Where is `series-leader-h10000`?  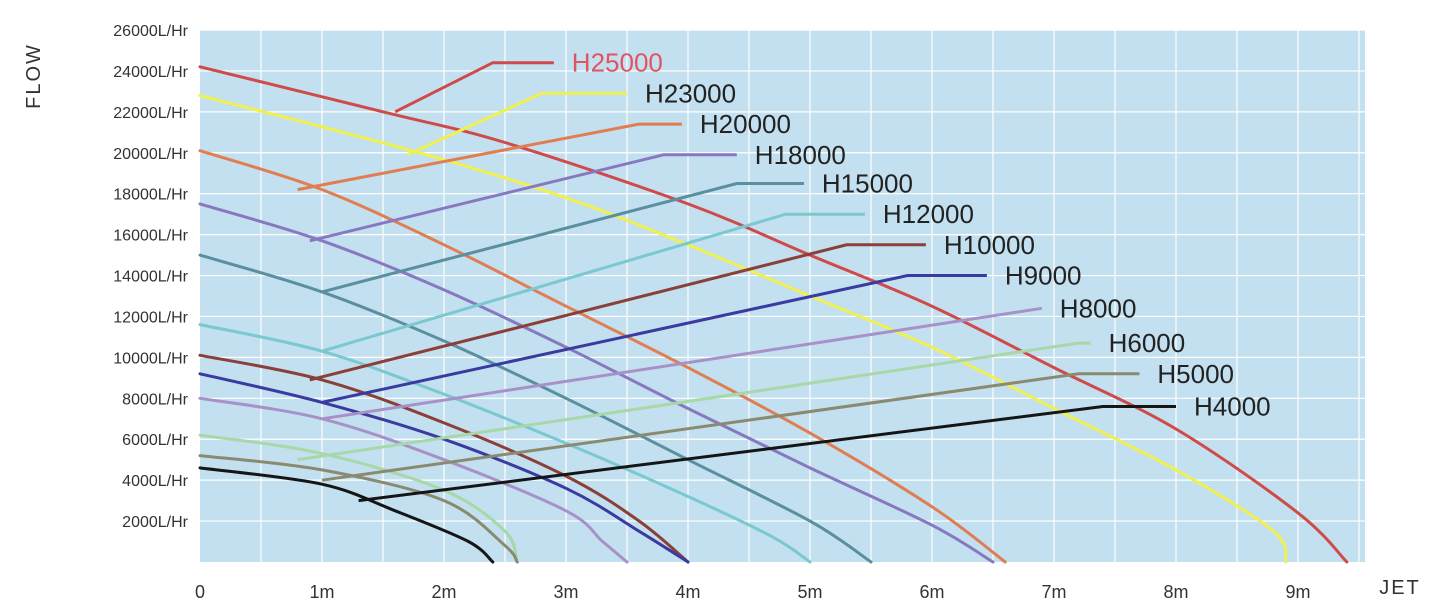
series-leader-h10000 is located at coordinates (617, 312).